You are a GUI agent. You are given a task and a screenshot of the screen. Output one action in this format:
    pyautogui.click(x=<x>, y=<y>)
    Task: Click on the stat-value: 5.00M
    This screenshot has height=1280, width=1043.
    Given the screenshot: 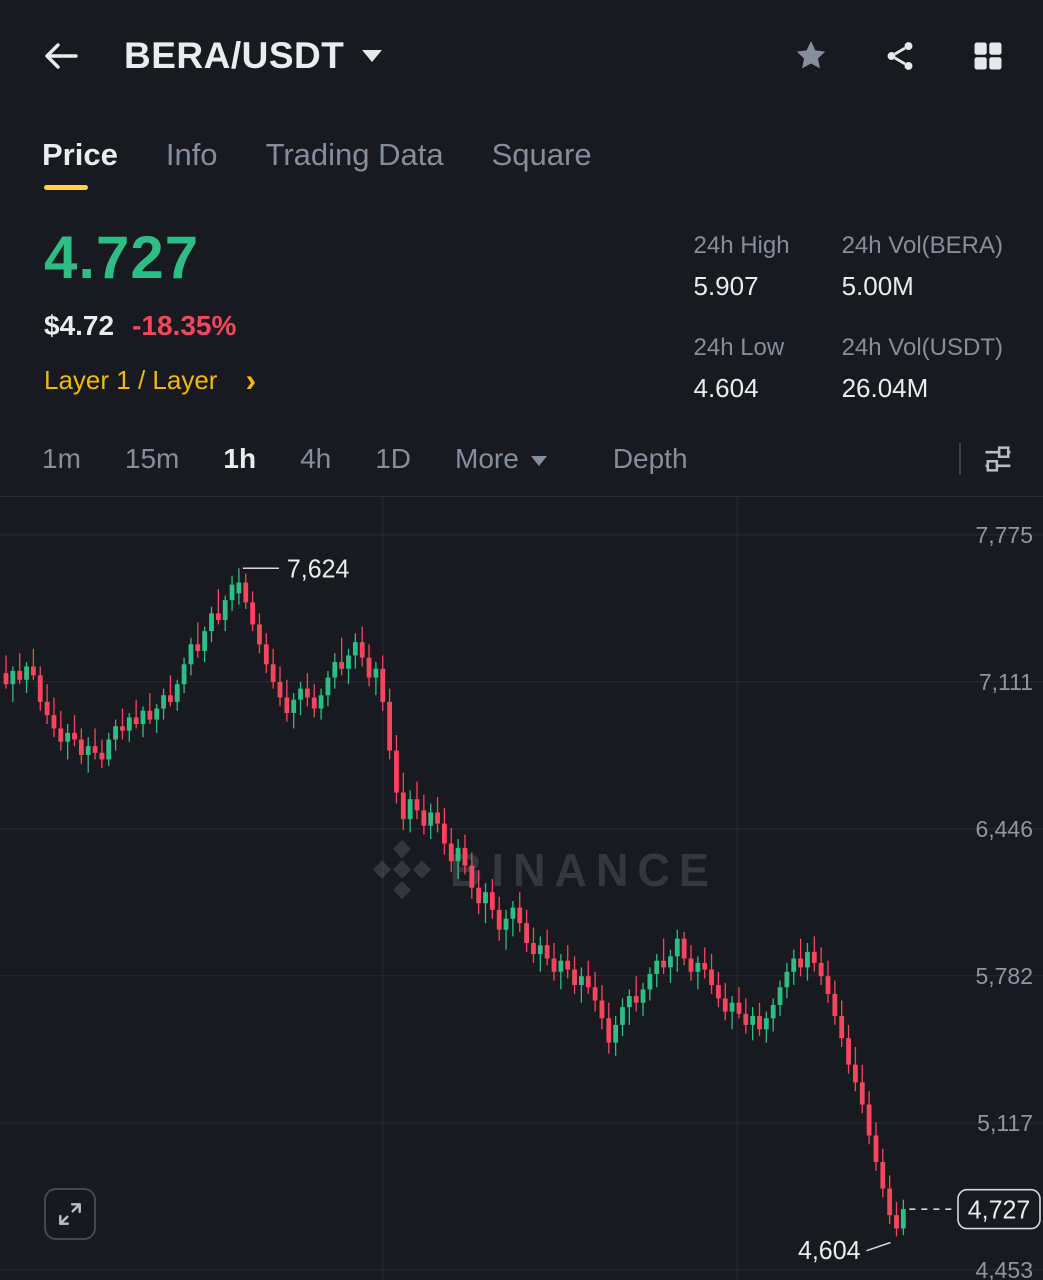 What is the action you would take?
    pyautogui.click(x=877, y=286)
    